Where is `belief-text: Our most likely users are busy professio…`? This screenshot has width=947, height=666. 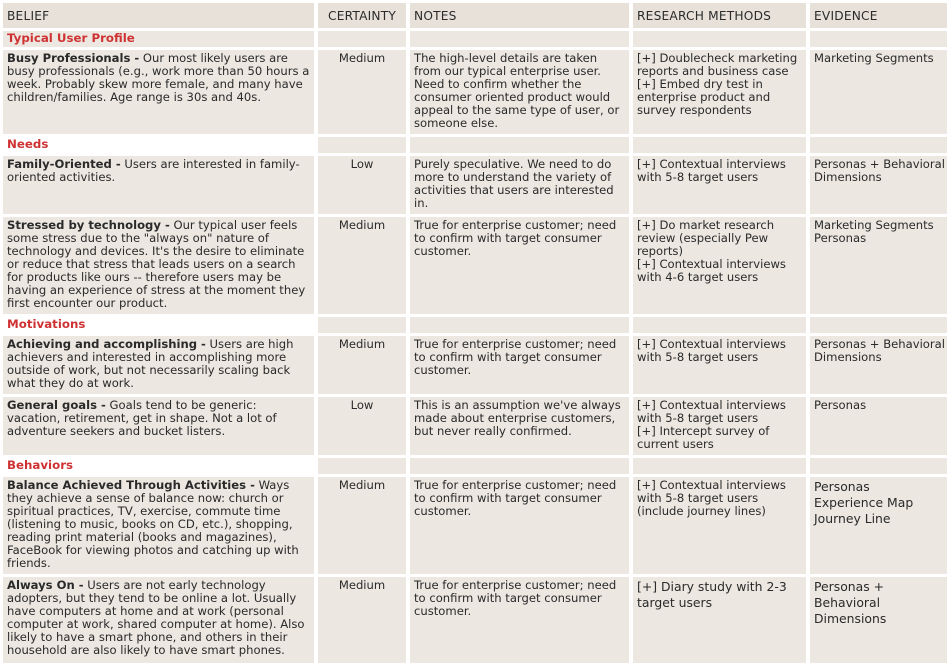 belief-text: Our most likely users are busy professio… is located at coordinates (158, 77).